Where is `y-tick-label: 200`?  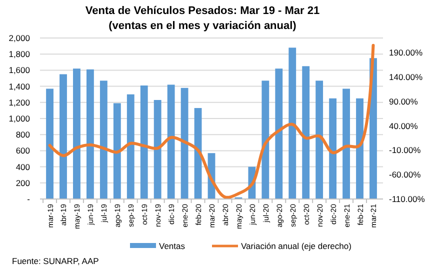 y-tick-label: 200 is located at coordinates (23, 183).